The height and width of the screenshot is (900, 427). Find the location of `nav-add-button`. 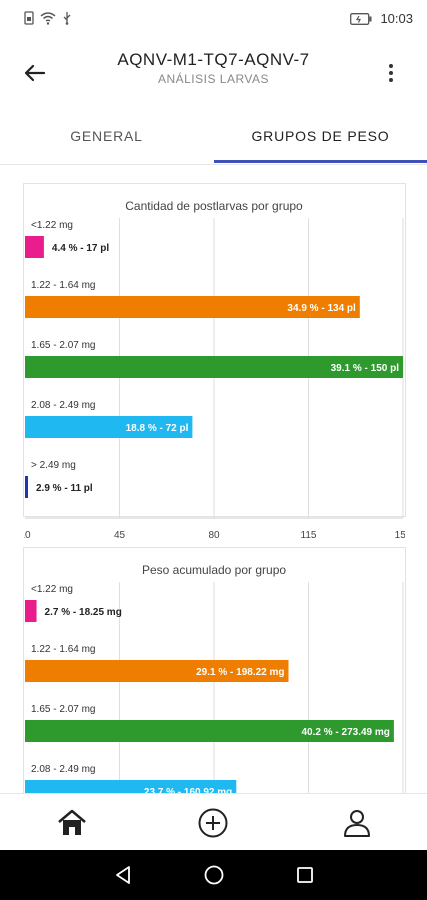

nav-add-button is located at coordinates (213, 823).